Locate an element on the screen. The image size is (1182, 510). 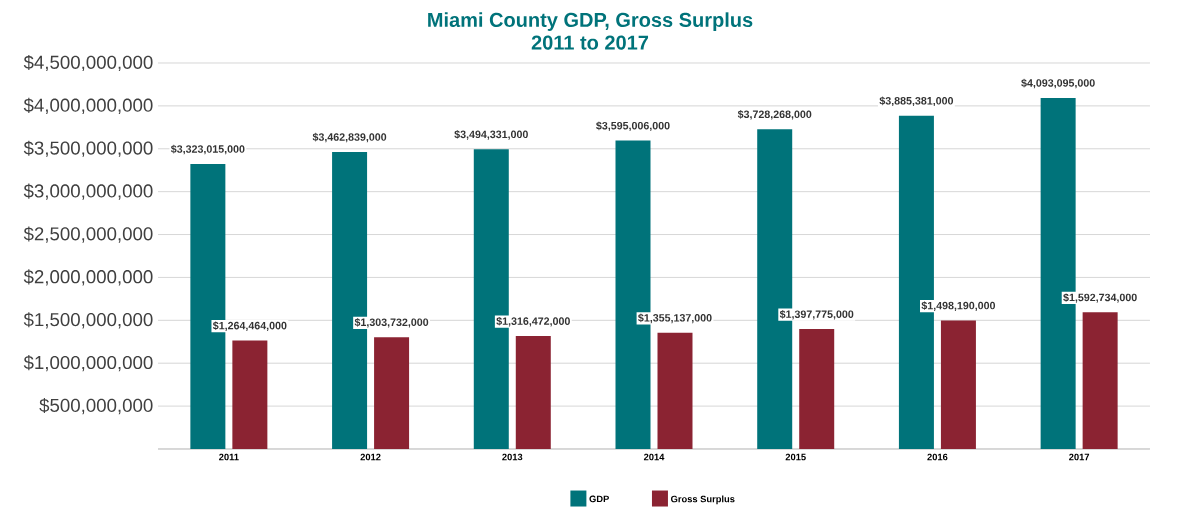
y-tick-label: $2,500,000,000 is located at coordinates (88, 234).